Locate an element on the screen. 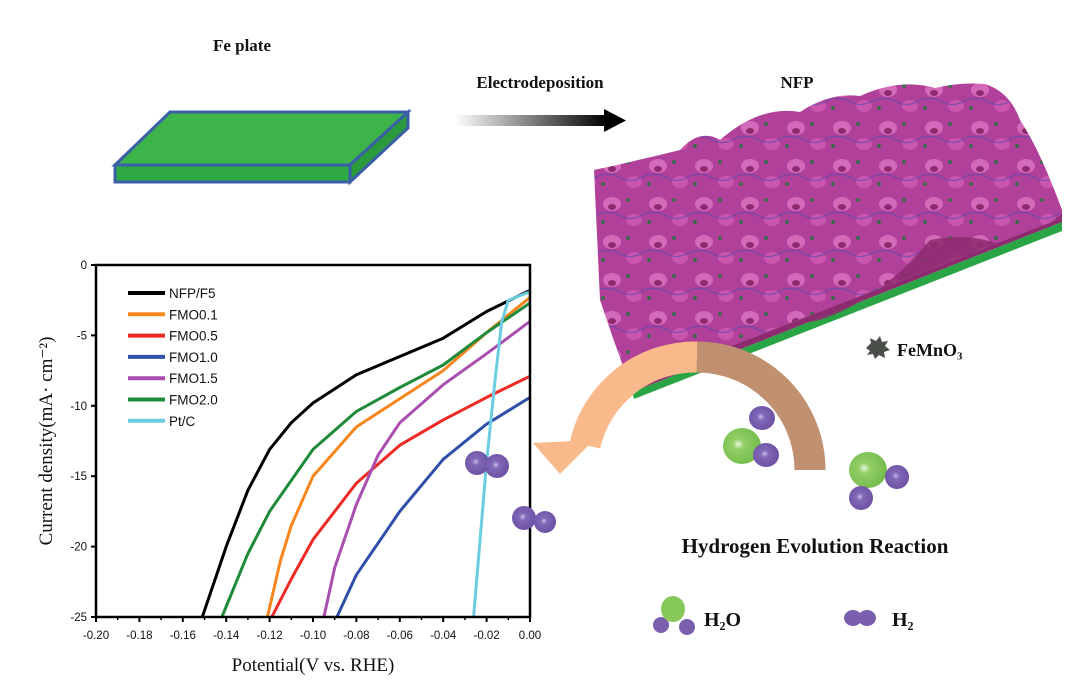  legend-item: Pt/C is located at coordinates (162, 421).